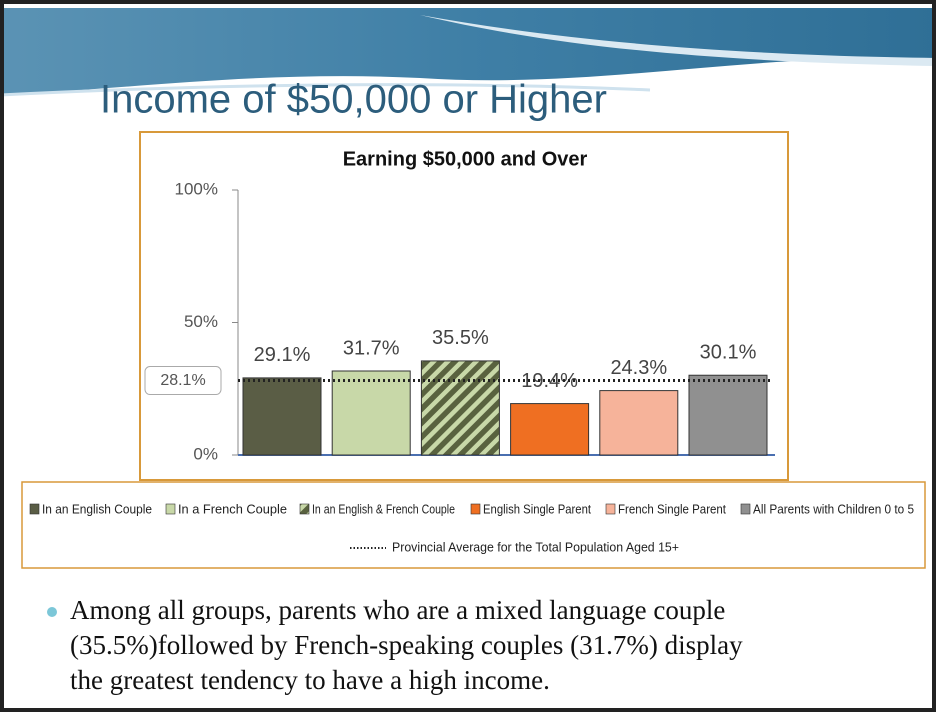 The height and width of the screenshot is (712, 936). Describe the element at coordinates (97, 508) in the screenshot. I see `legend-label: In an English Couple` at that location.